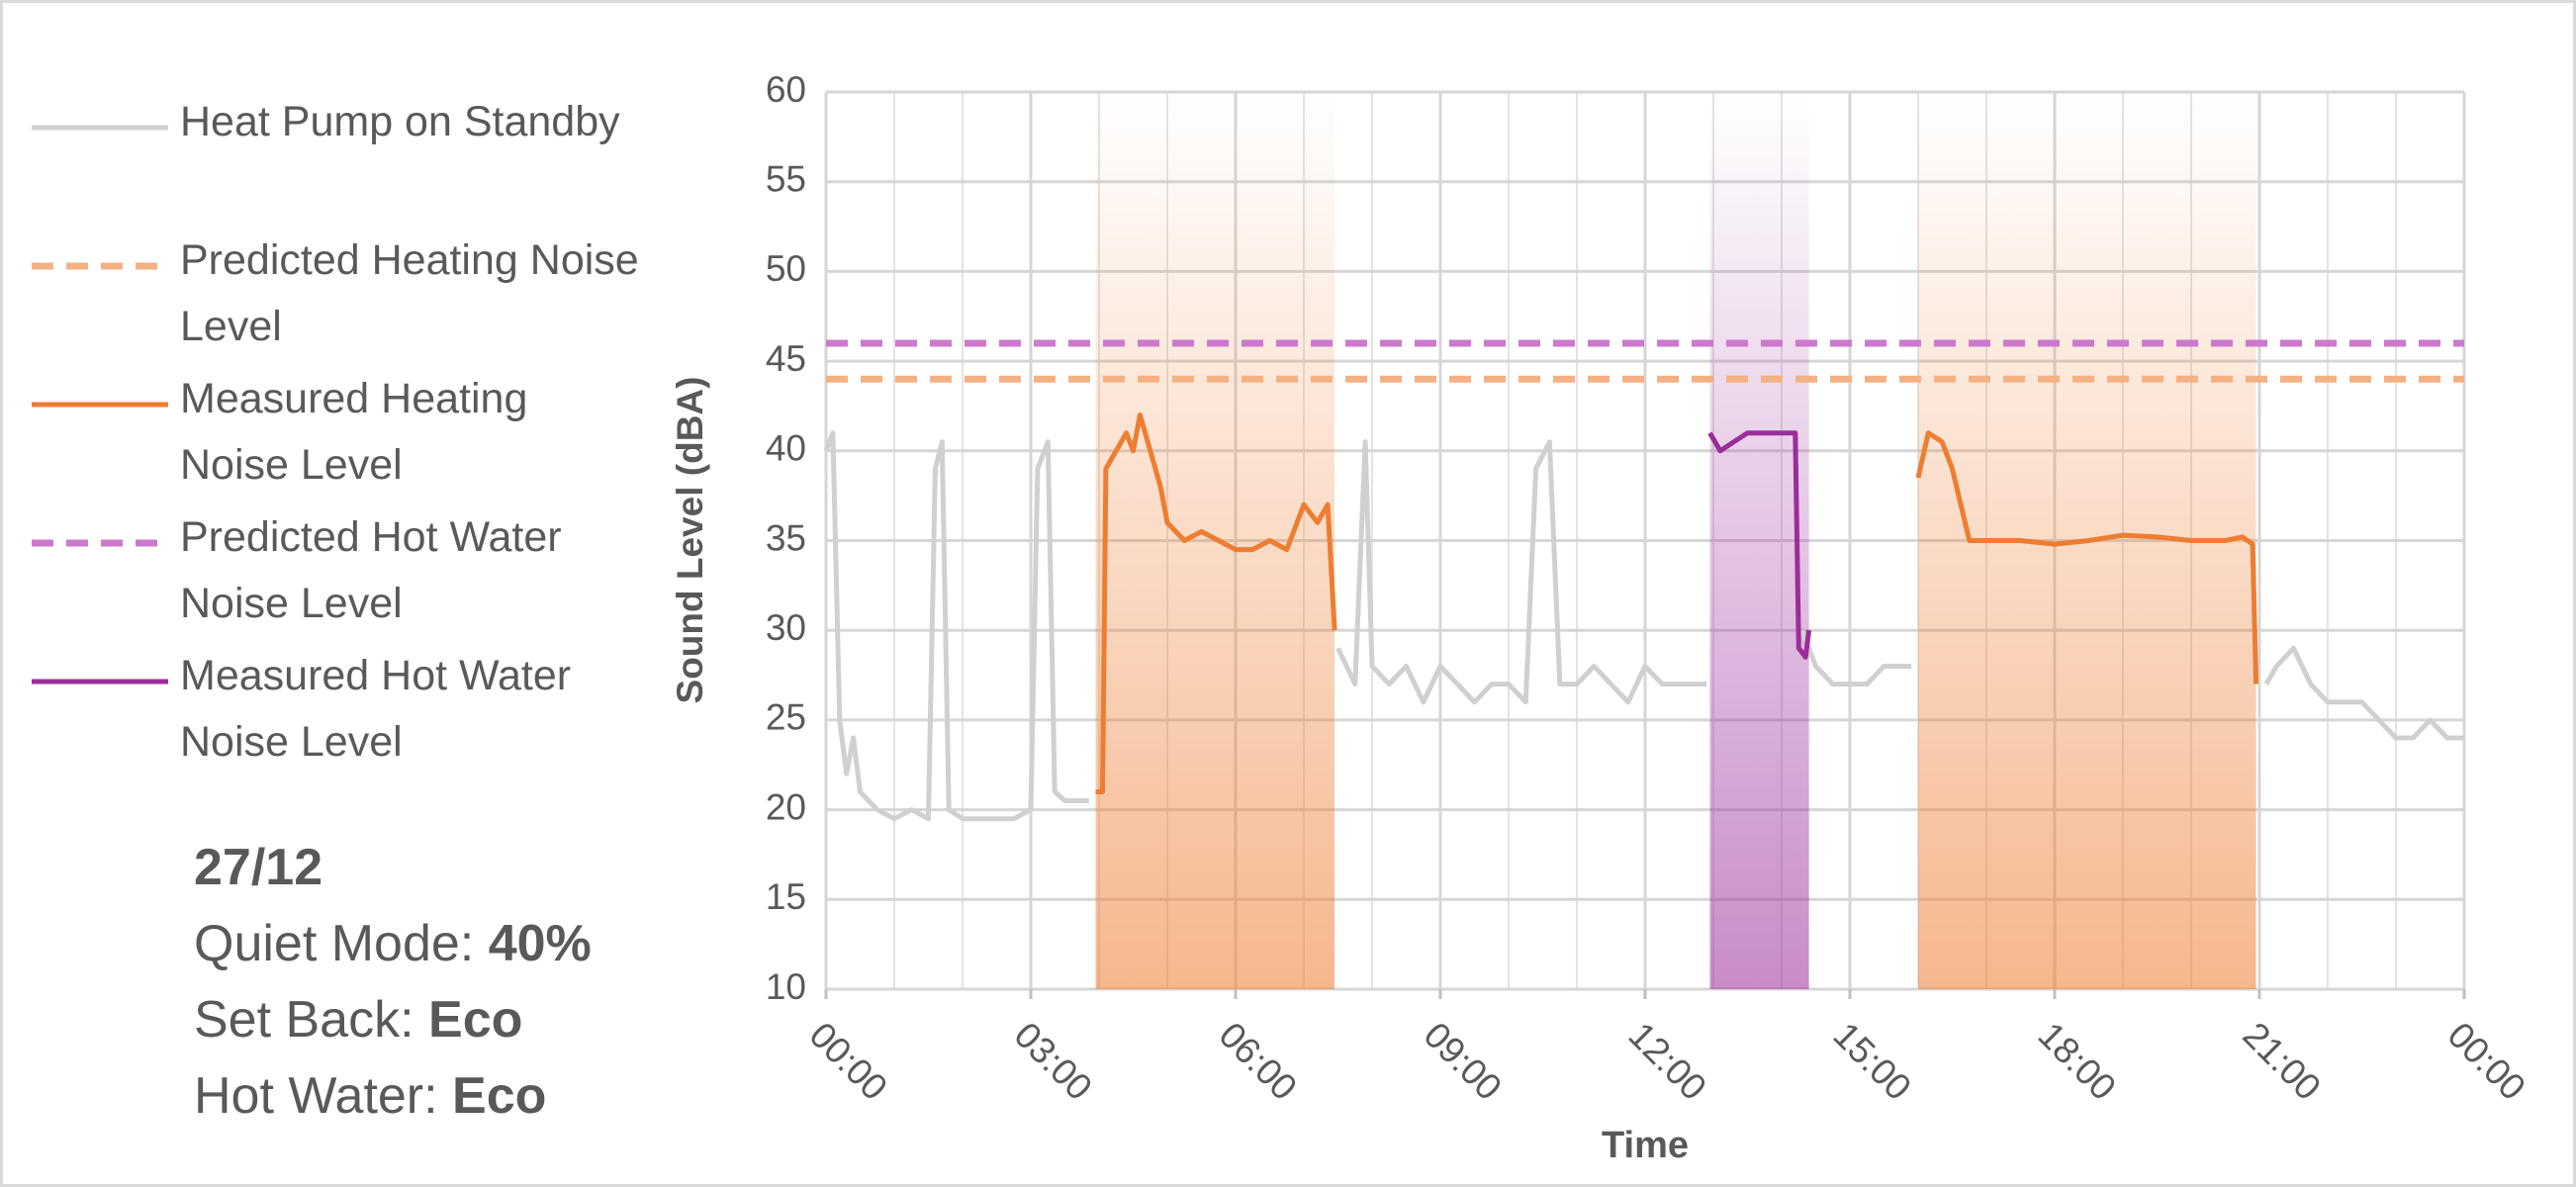 This screenshot has height=1187, width=2576. What do you see at coordinates (1053, 1061) in the screenshot?
I see `x-tick-label: 03:00` at bounding box center [1053, 1061].